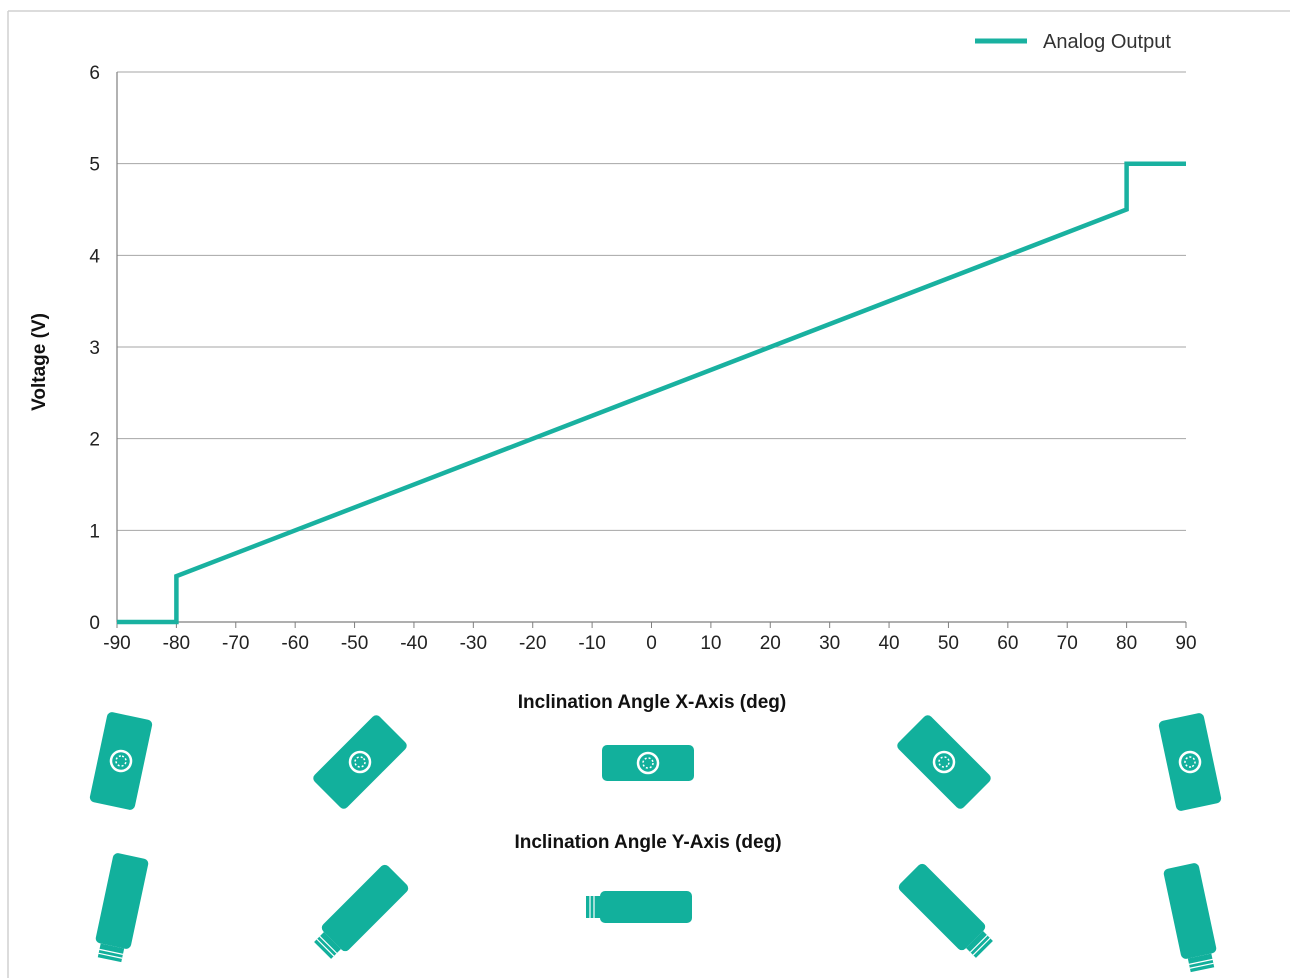 Image resolution: width=1290 pixels, height=978 pixels. Describe the element at coordinates (591, 643) in the screenshot. I see `x-tick-label: -10` at that location.